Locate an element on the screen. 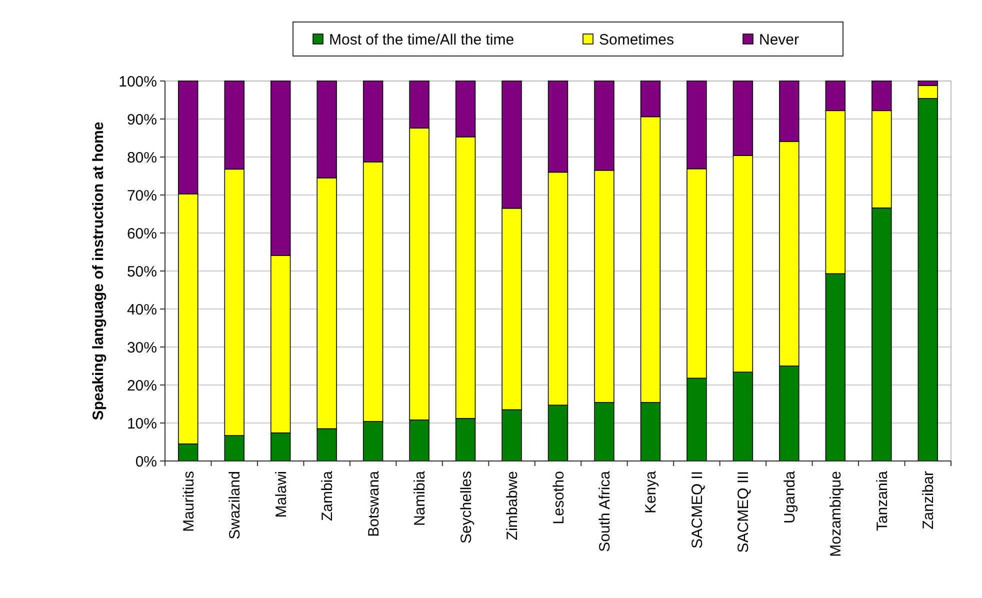  x-tick-label: Malawi is located at coordinates (281, 494).